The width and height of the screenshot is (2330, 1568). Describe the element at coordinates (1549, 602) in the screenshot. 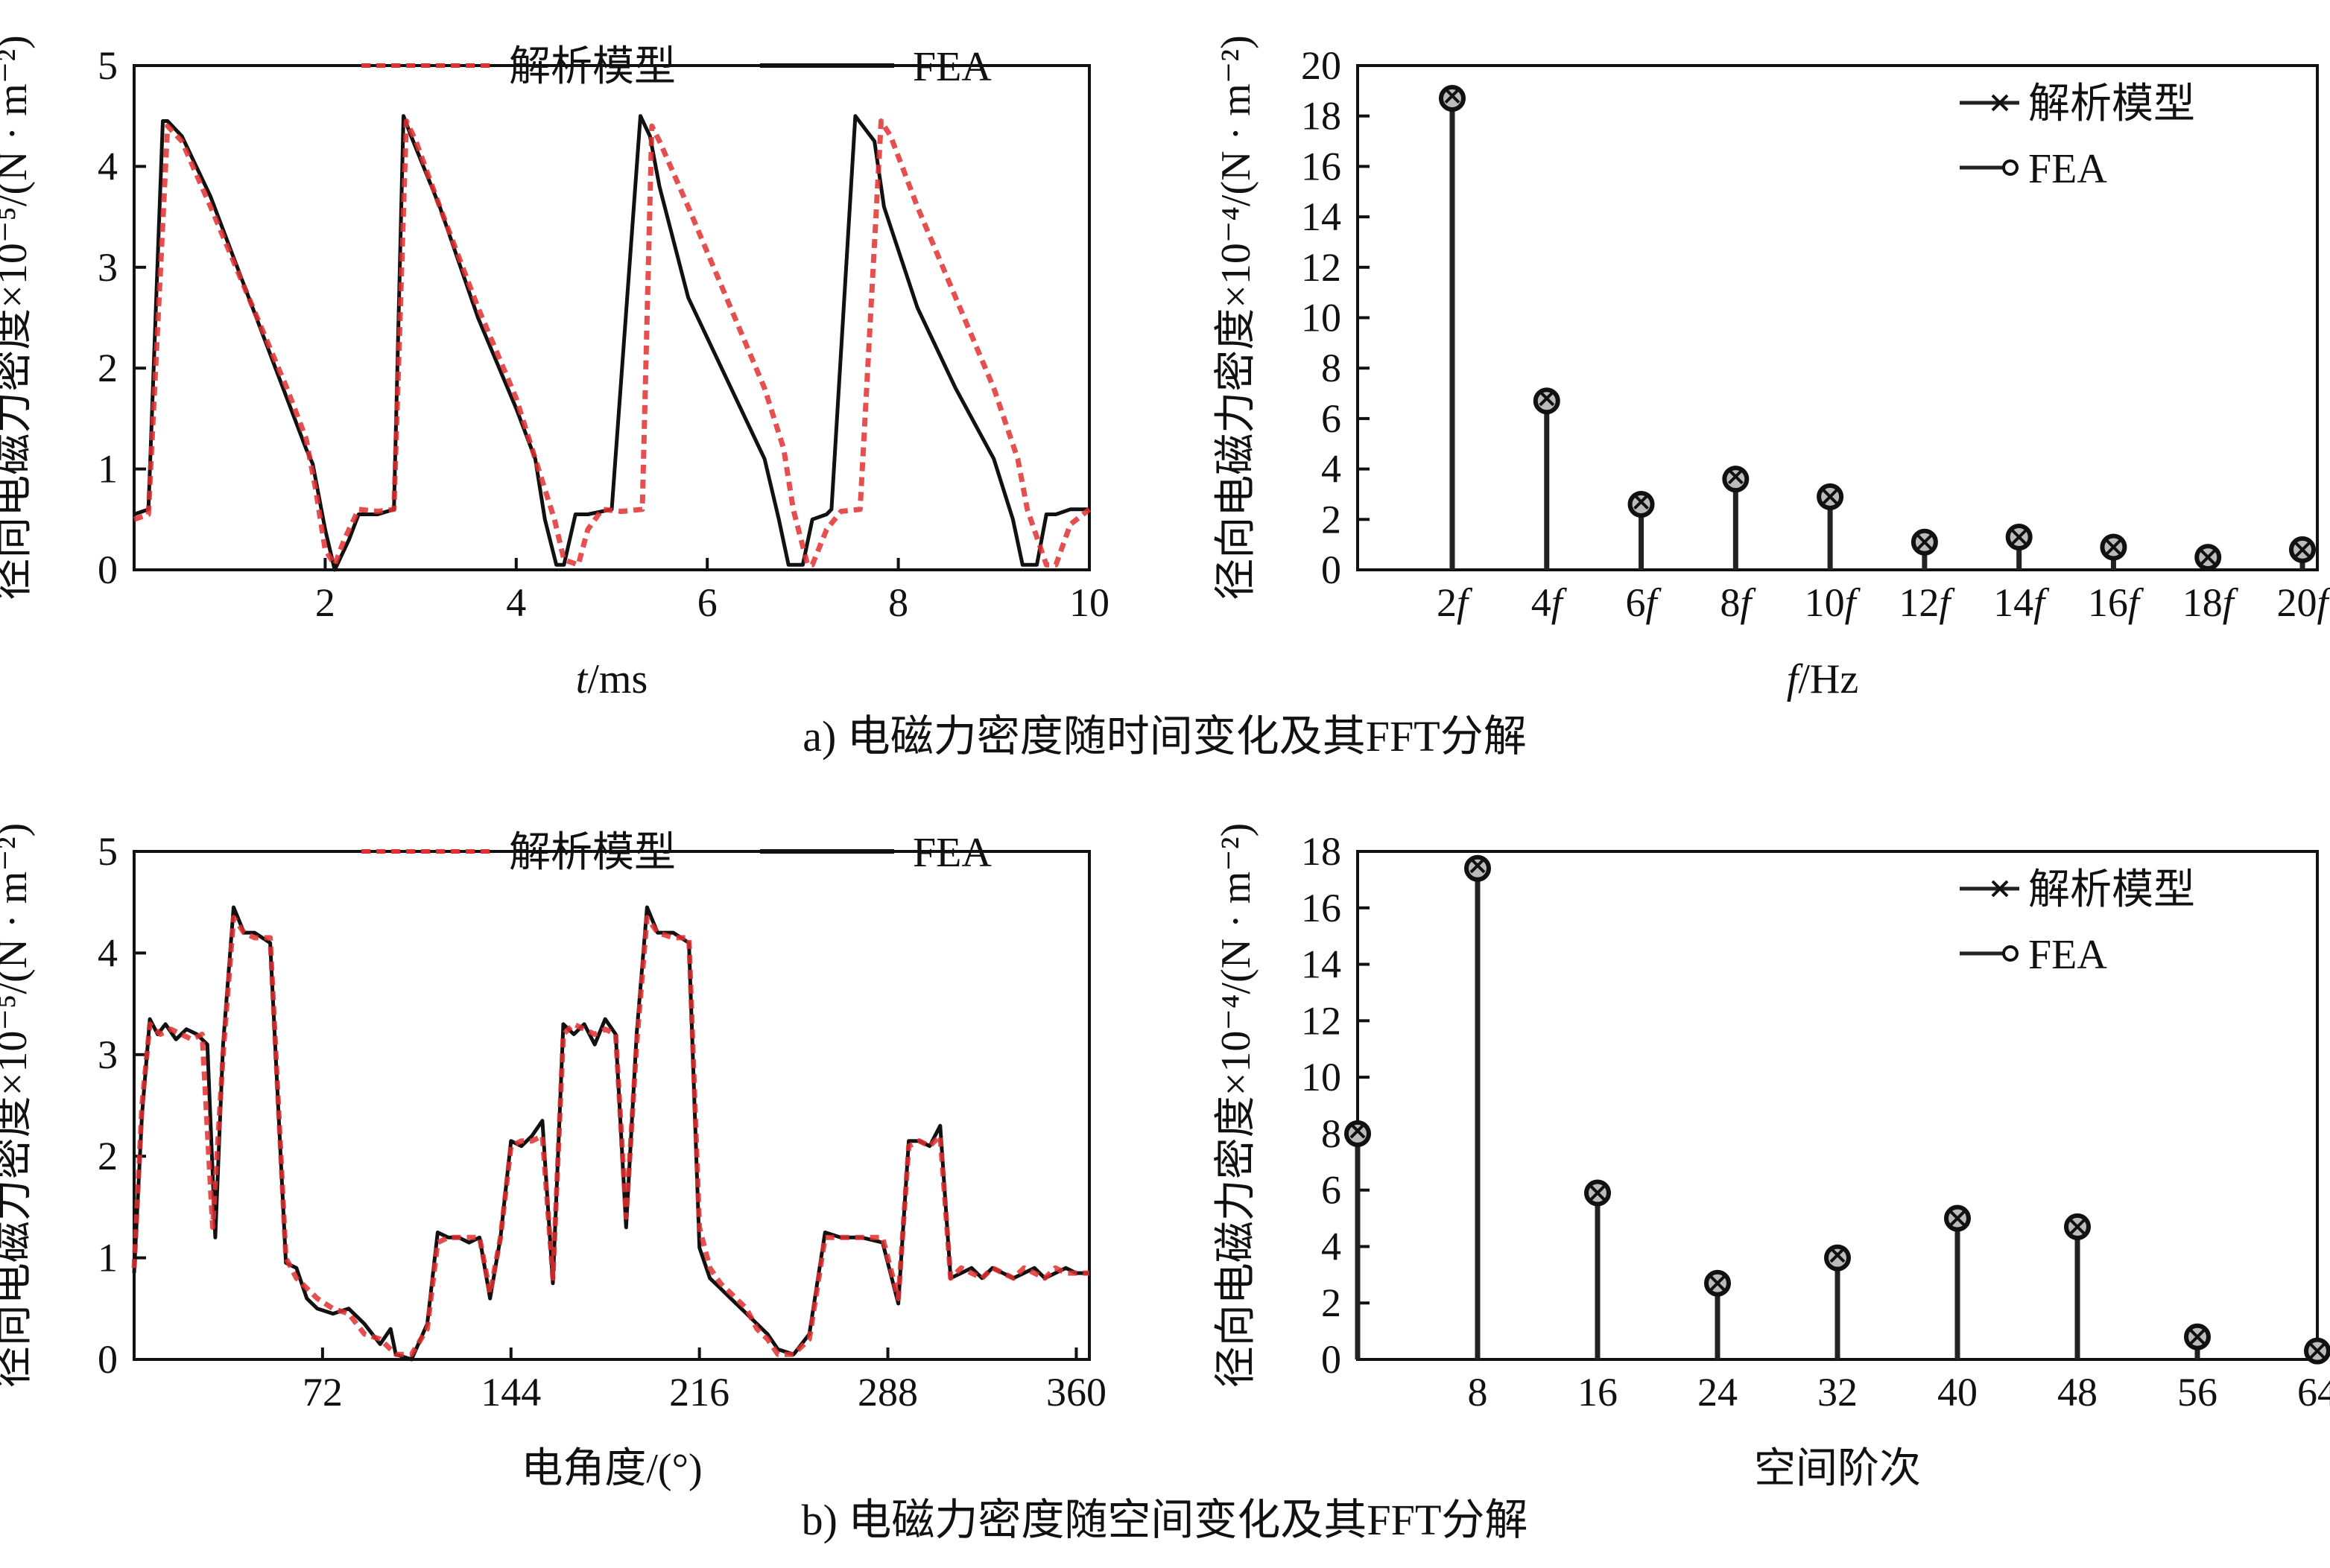

I see `x-tick-label: 4f` at that location.